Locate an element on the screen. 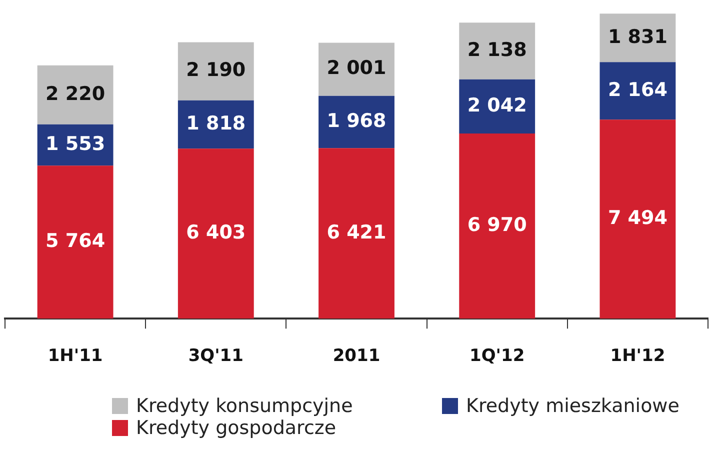 This screenshot has height=455, width=713. data-label: 2 220 is located at coordinates (76, 93).